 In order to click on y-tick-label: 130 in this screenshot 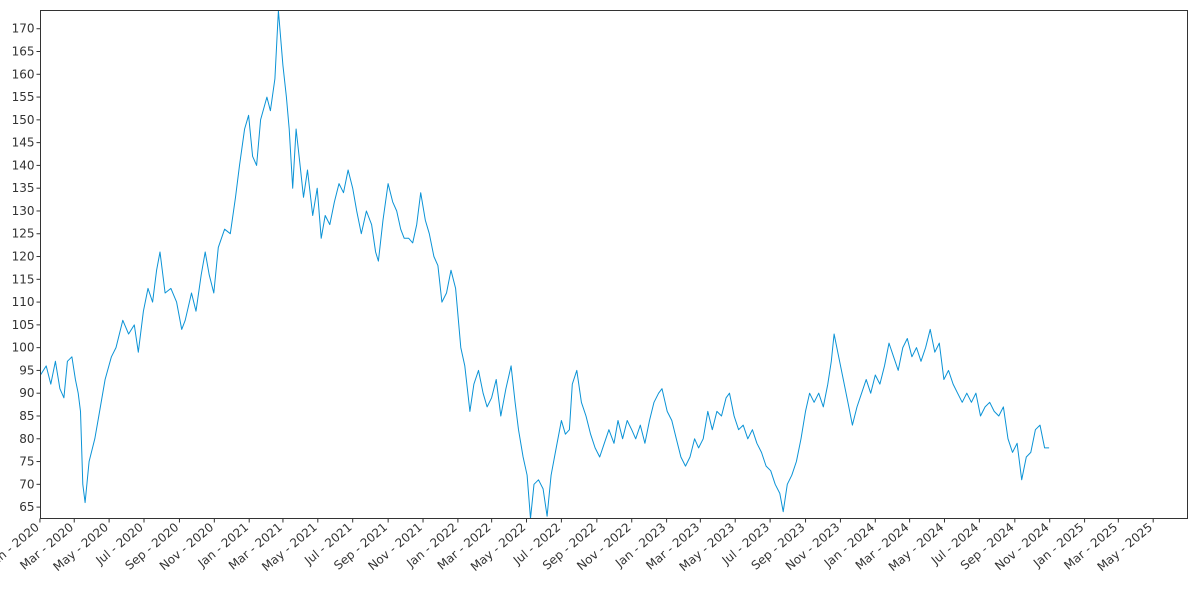, I will do `click(23, 211)`.